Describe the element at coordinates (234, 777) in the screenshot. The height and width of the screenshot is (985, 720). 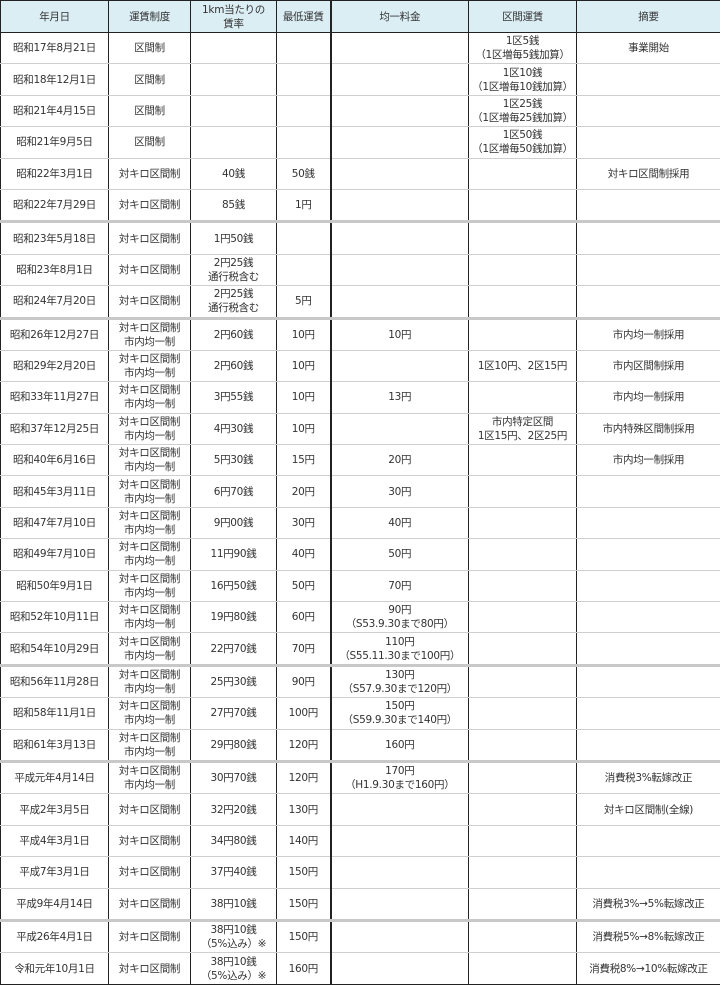
I see `rate-cell: 30円70銭` at that location.